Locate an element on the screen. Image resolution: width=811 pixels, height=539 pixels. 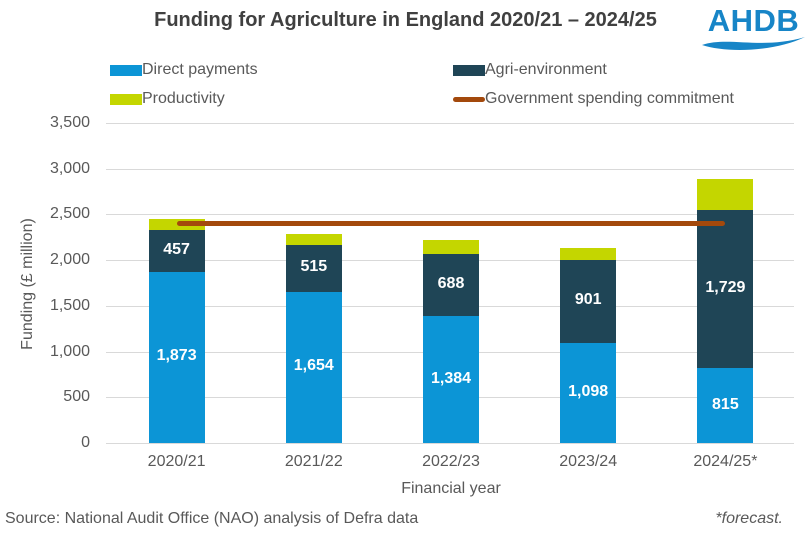
bar-label-agri-environment: 515 is located at coordinates (314, 267).